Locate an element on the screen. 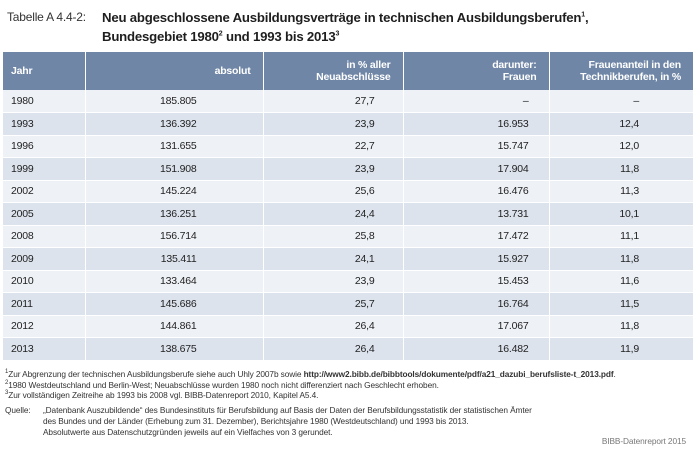 The height and width of the screenshot is (465, 700). cell-jahr: 1996 is located at coordinates (44, 146).